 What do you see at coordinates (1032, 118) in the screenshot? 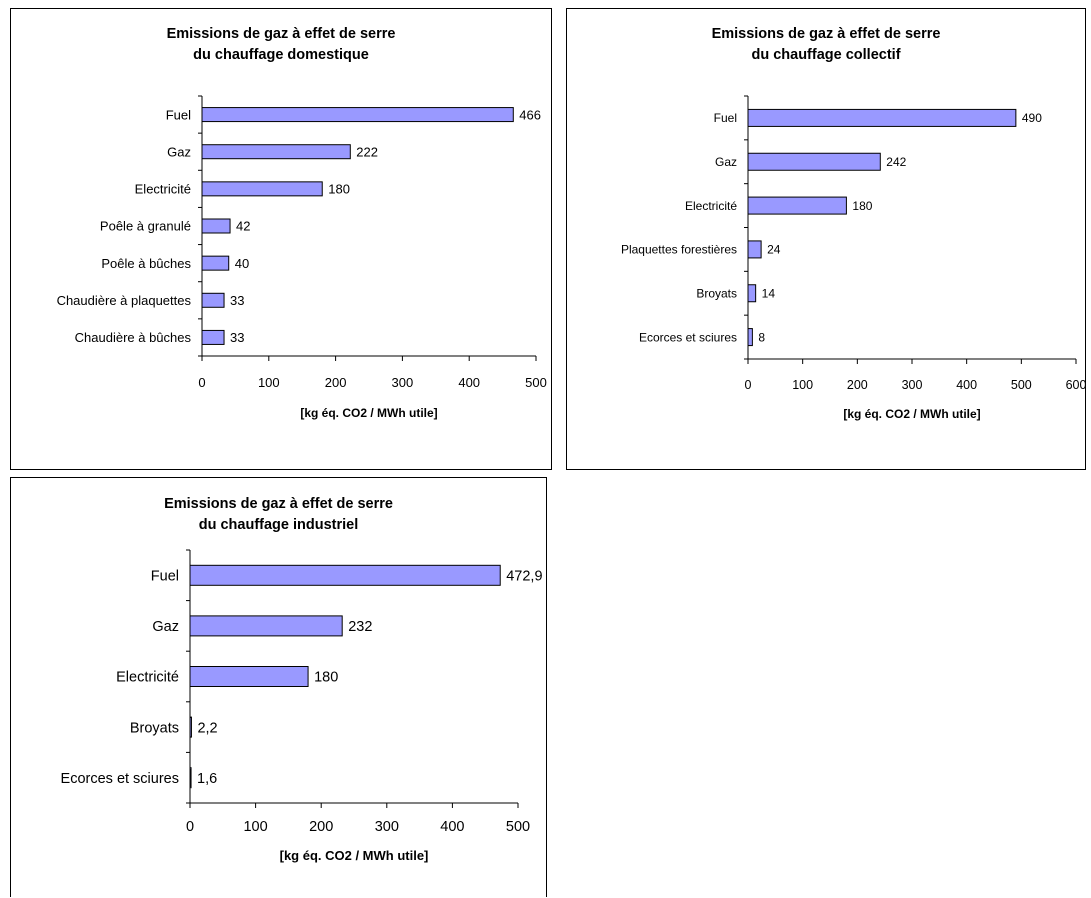
I see `data-label: 490` at bounding box center [1032, 118].